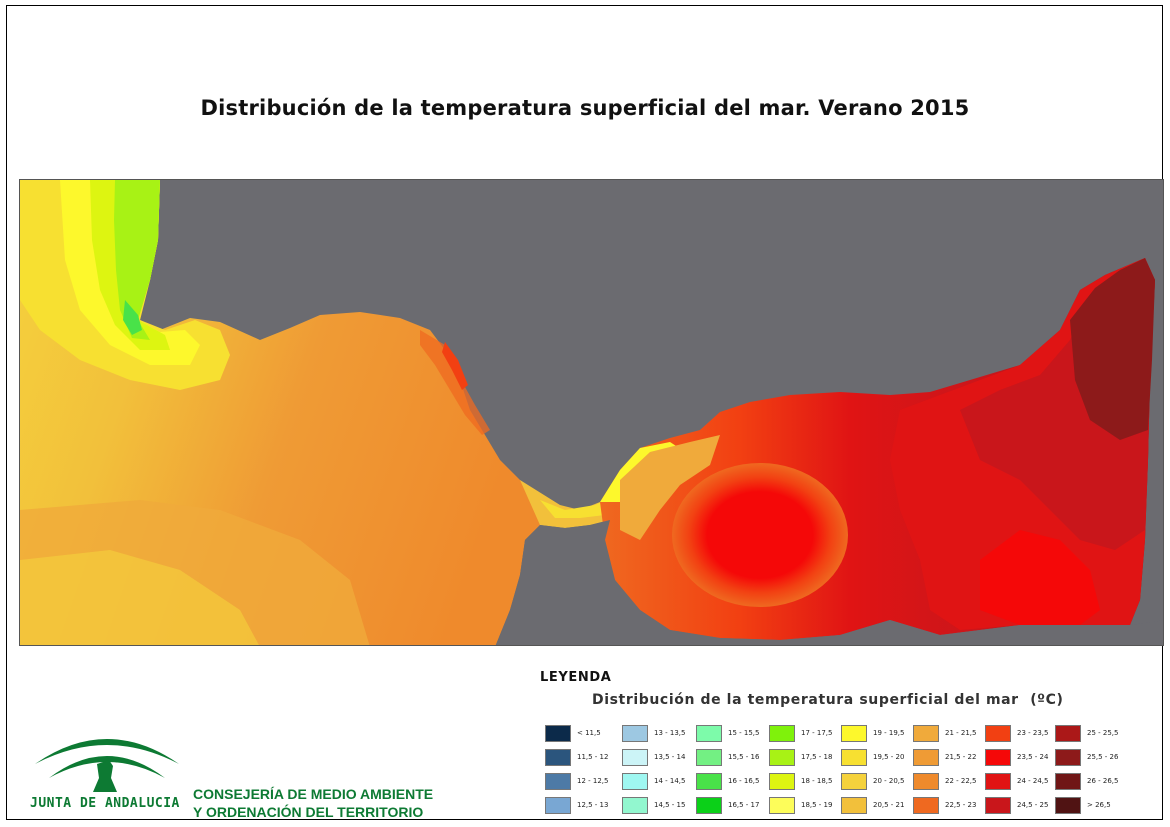 The image size is (1170, 827). I want to click on legend-label: 14,5 - 15, so click(670, 805).